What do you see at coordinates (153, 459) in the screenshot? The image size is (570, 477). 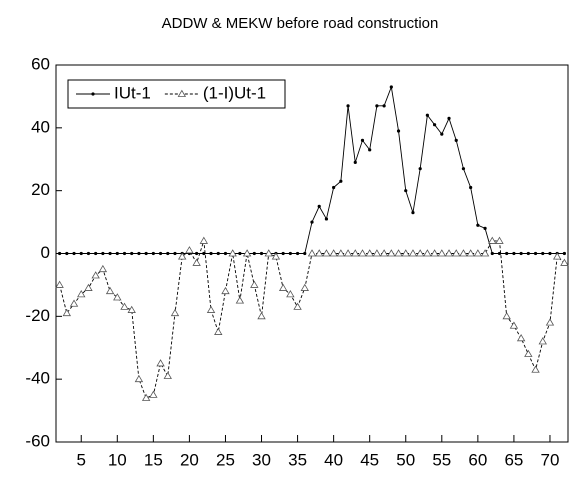 I see `x-tick-label: 15` at bounding box center [153, 459].